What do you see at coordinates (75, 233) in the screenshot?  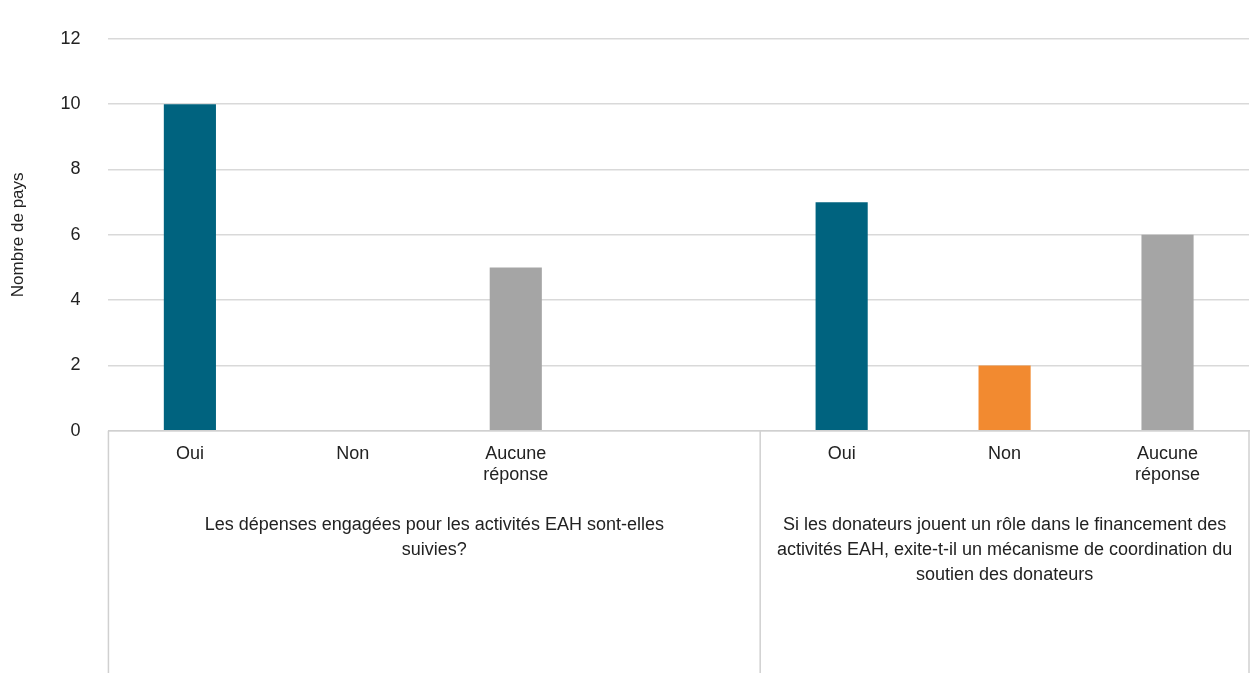 I see `y-tick-label: 6` at bounding box center [75, 233].